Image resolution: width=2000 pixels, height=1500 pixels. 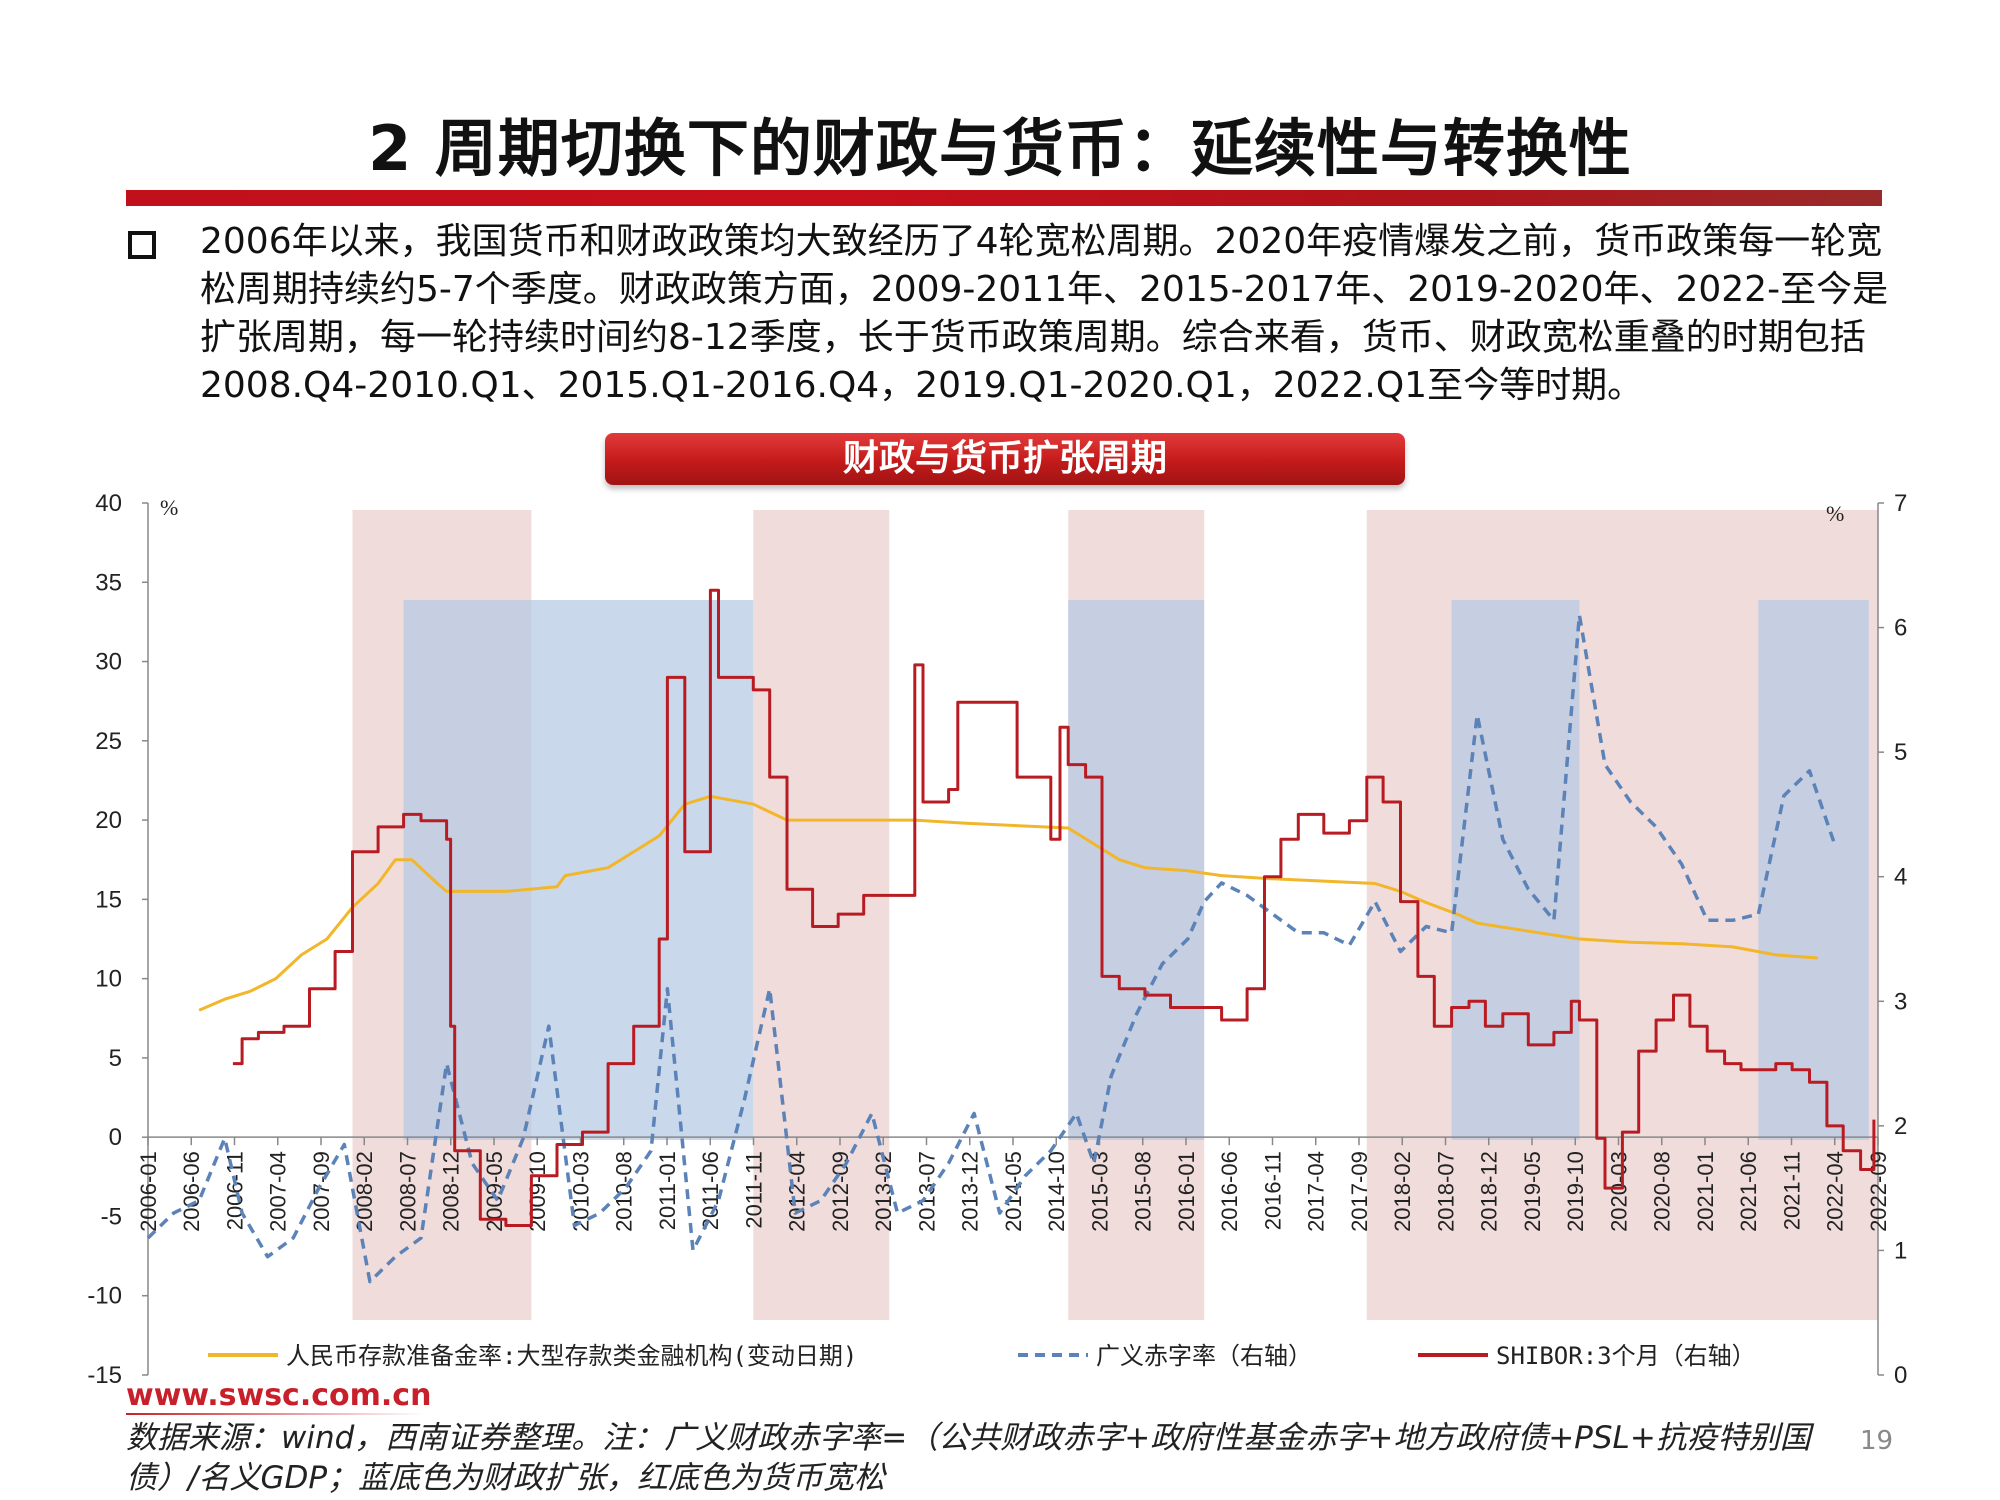 What do you see at coordinates (970, 1191) in the screenshot?
I see `x-tick-label: 2013-12` at bounding box center [970, 1191].